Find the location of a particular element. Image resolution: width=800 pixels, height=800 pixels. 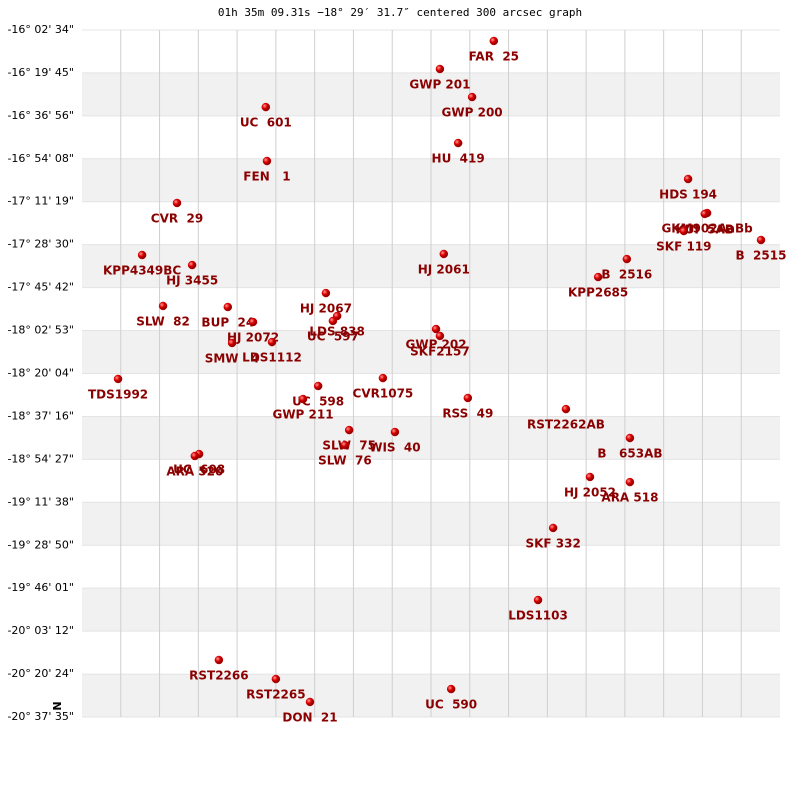

north-label: N is located at coordinates (56, 705).